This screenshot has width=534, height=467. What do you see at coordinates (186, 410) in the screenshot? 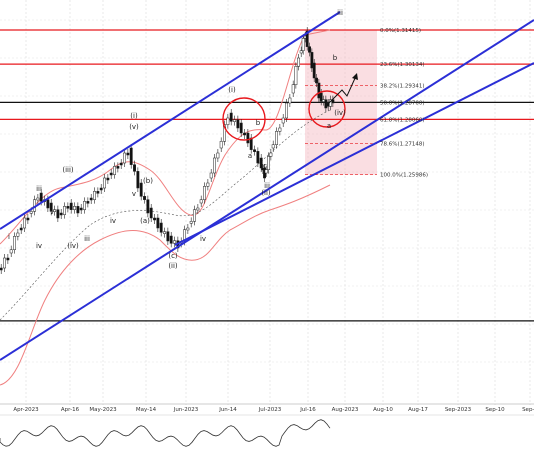
I see `x-tick-label: Jun-2023` at bounding box center [186, 410].